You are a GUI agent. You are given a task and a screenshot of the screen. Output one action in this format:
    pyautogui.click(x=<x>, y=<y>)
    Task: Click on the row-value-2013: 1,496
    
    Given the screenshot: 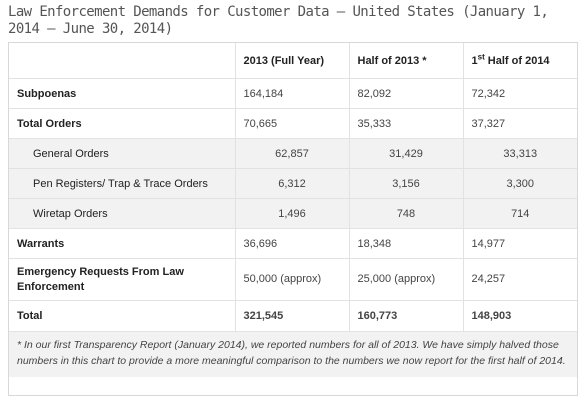 What is the action you would take?
    pyautogui.click(x=292, y=213)
    